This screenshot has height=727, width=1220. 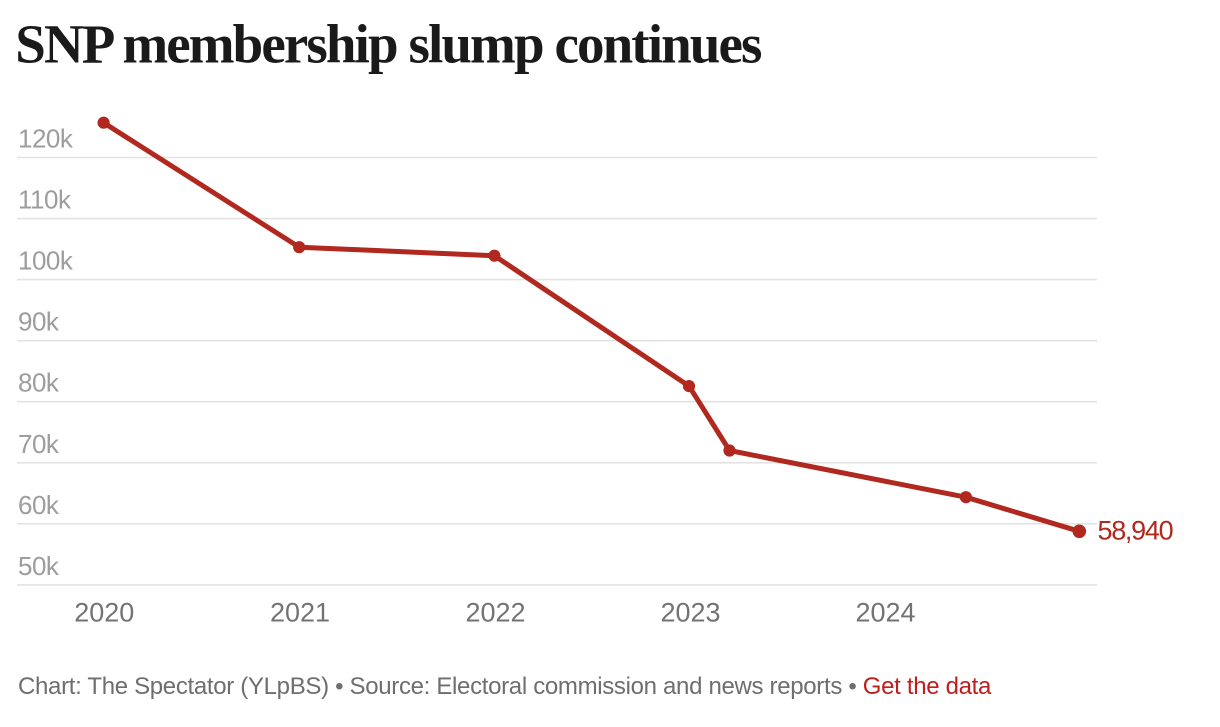 I want to click on svg-text: 80k, so click(x=39, y=383).